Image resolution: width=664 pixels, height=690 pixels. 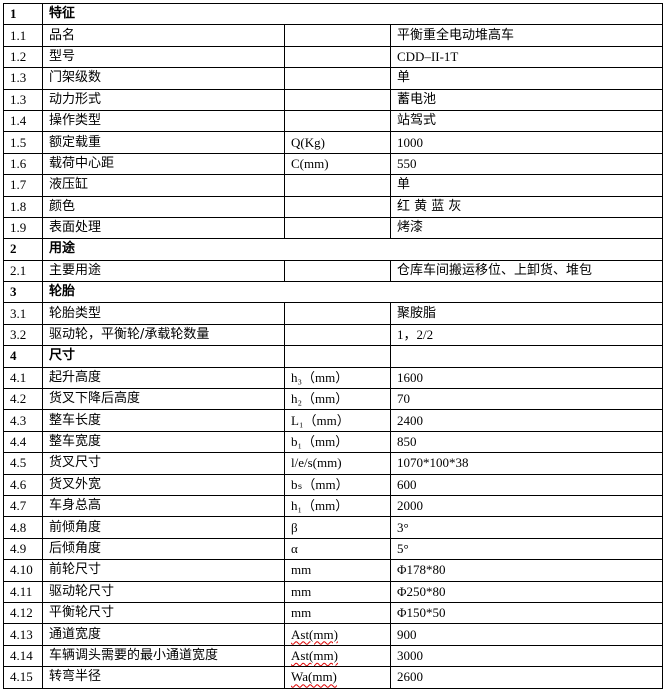 I want to click on section-row: 2 用途, so click(x=333, y=249).